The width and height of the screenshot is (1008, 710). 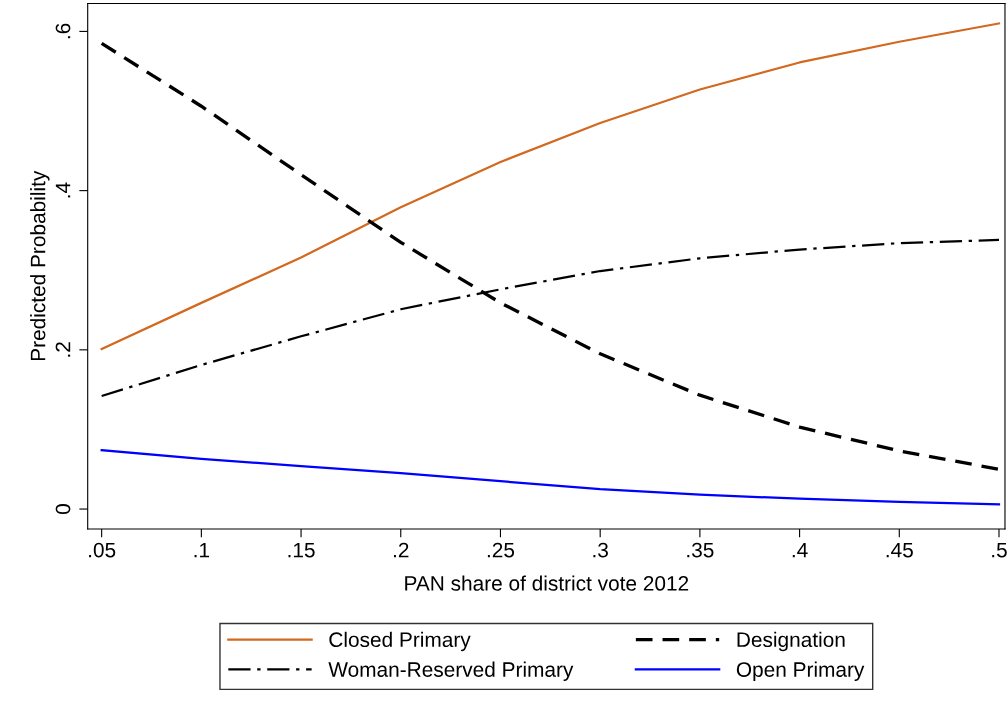 What do you see at coordinates (102, 550) in the screenshot?
I see `x-tick-label: .05` at bounding box center [102, 550].